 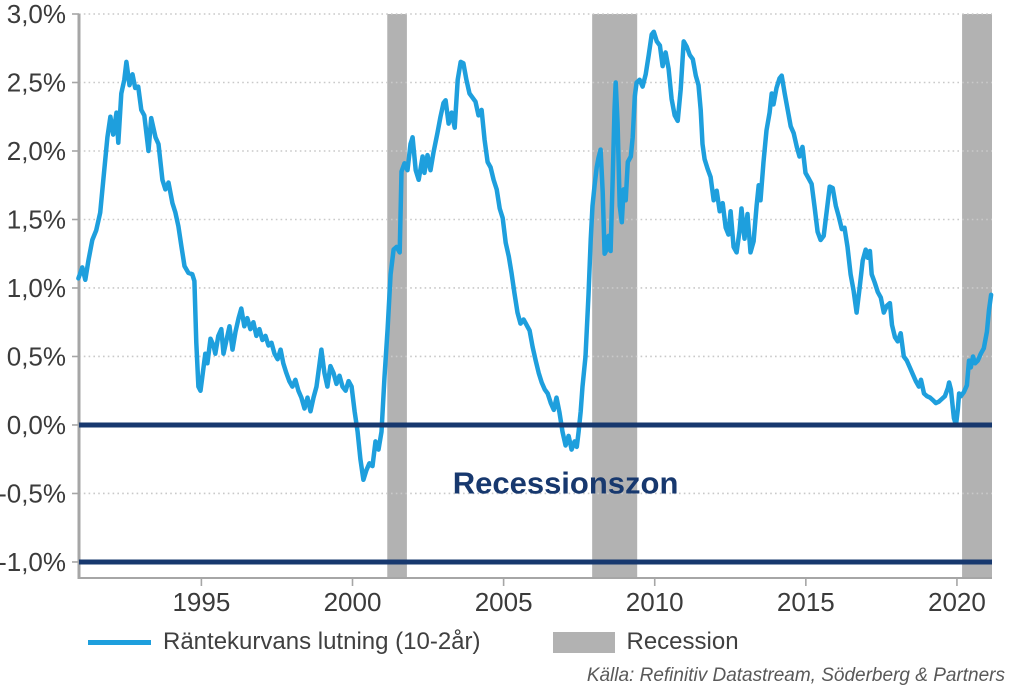 I want to click on y-tick-label--1: -1,0%, so click(x=33, y=562).